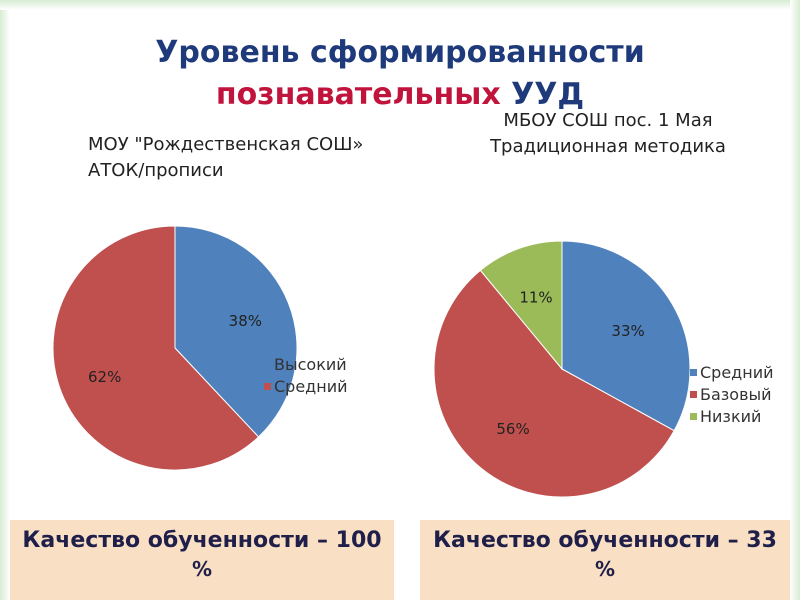 This screenshot has height=600, width=800. I want to click on slide-title-uud: УУД, so click(548, 94).